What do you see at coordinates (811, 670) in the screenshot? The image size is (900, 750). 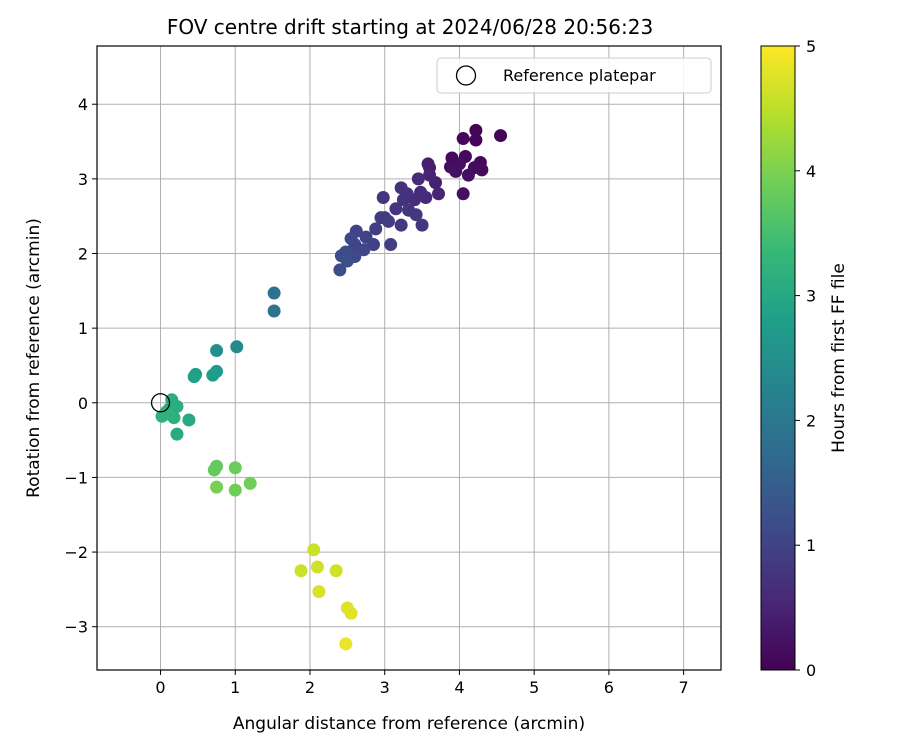 I see `colorbar-tick-label: 0` at bounding box center [811, 670].